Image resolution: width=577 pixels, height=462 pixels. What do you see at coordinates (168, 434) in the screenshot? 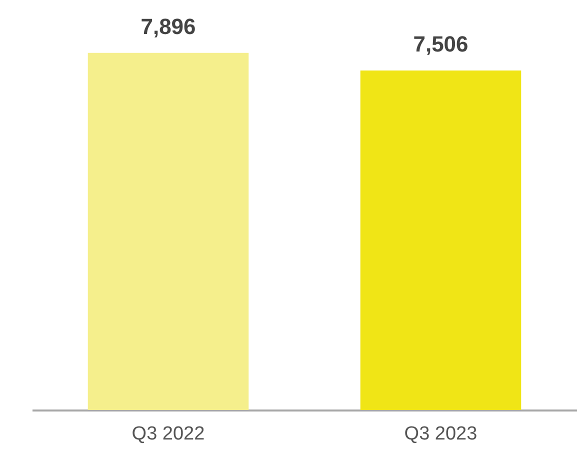
I see `x-tick-label: Q3 2022` at bounding box center [168, 434].